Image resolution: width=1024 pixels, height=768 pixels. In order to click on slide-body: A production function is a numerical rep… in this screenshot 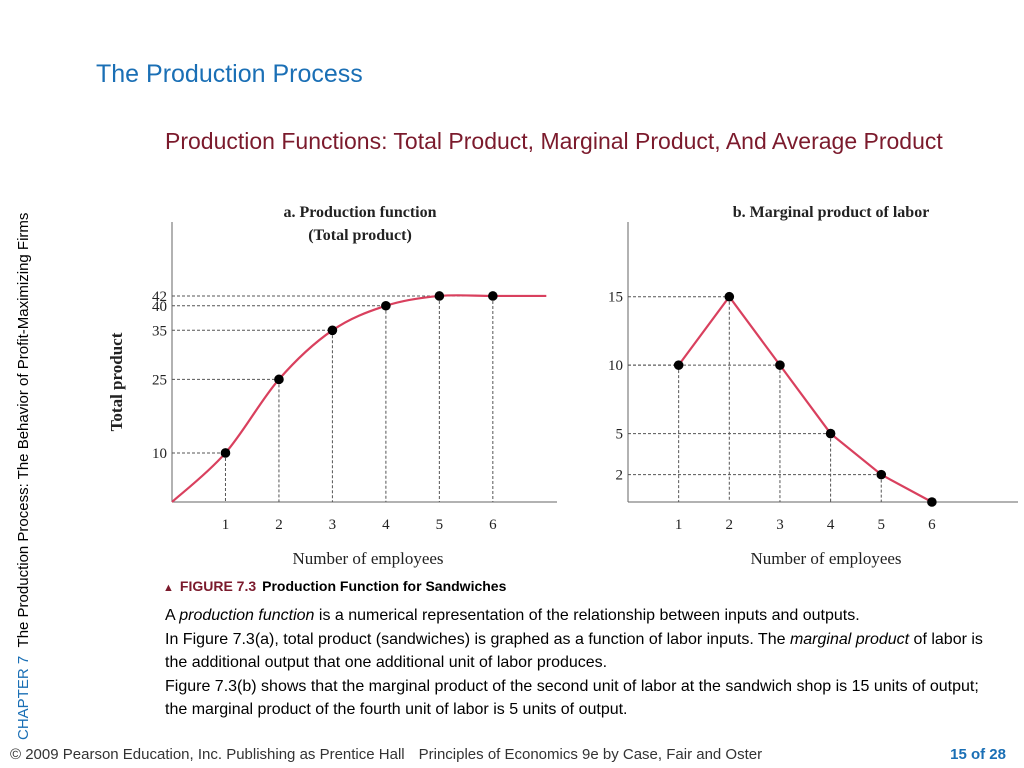, I will do `click(580, 663)`.